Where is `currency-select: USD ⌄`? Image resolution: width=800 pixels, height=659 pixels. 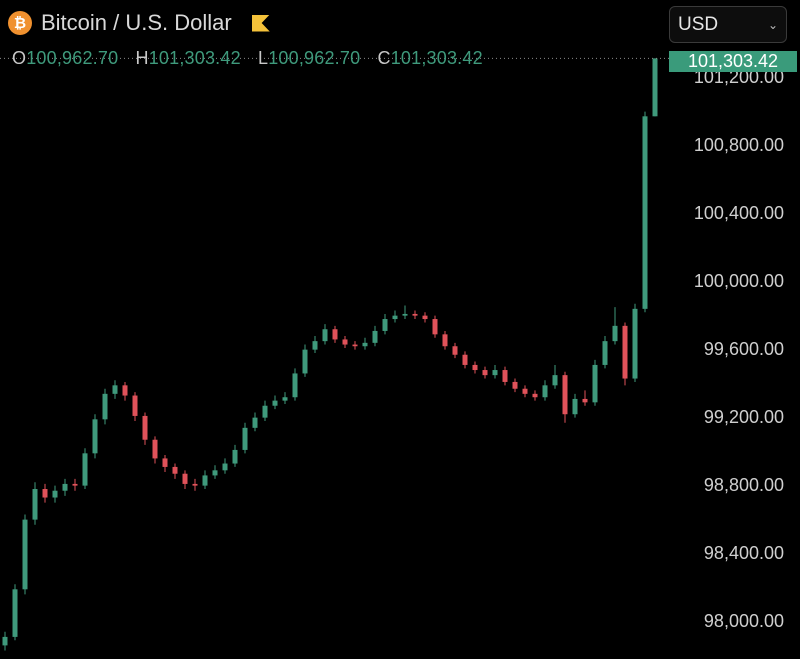 currency-select: USD ⌄ is located at coordinates (728, 24).